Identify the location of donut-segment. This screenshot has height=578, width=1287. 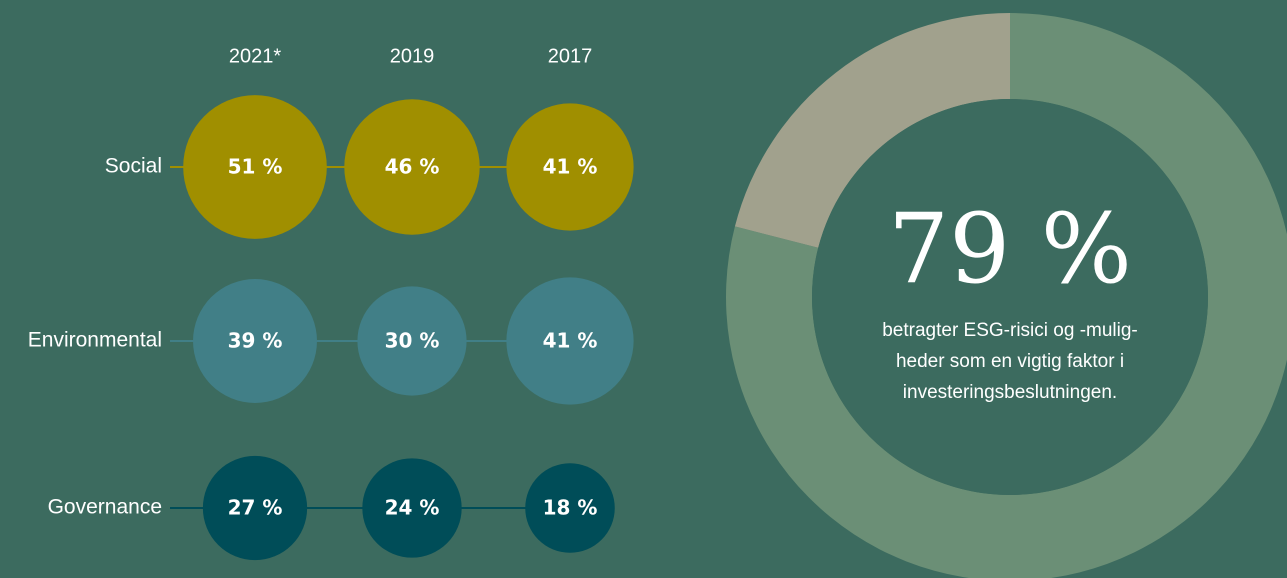
(872, 130).